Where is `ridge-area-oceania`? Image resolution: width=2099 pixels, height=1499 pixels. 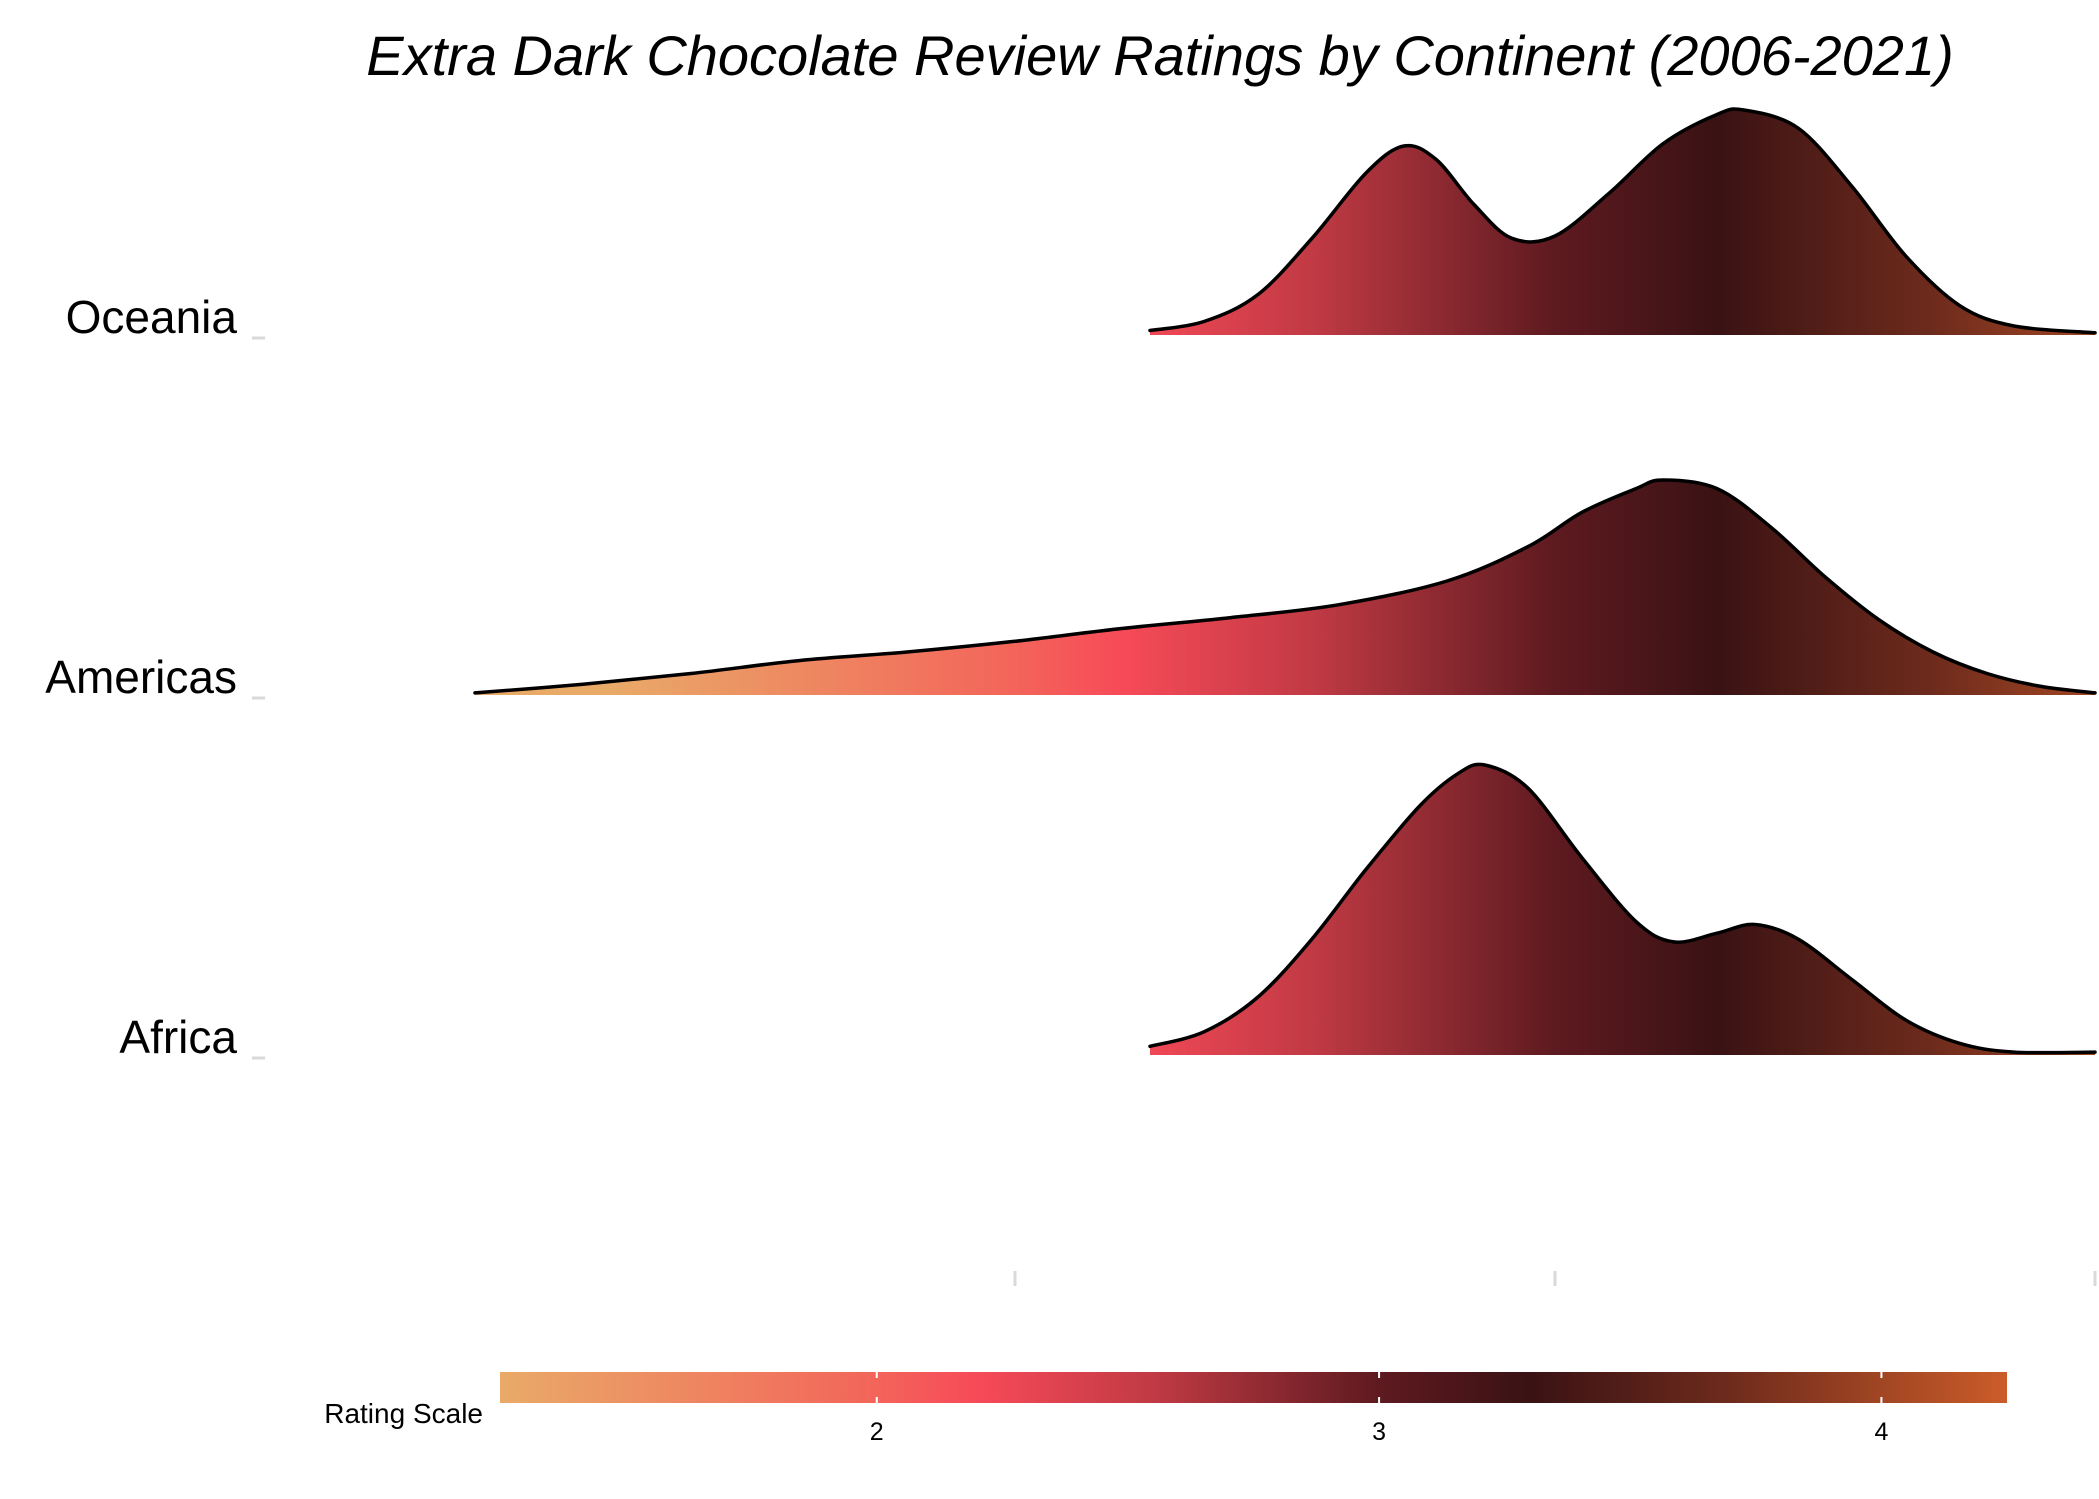
ridge-area-oceania is located at coordinates (1622, 222).